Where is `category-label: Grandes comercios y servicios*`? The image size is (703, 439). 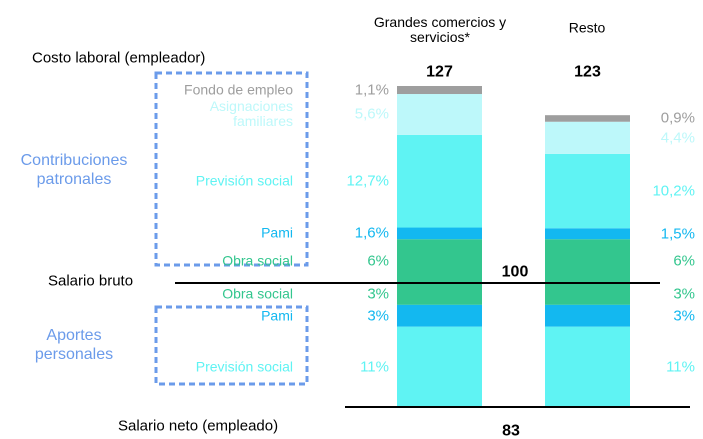 category-label: Grandes comercios y servicios* is located at coordinates (440, 29).